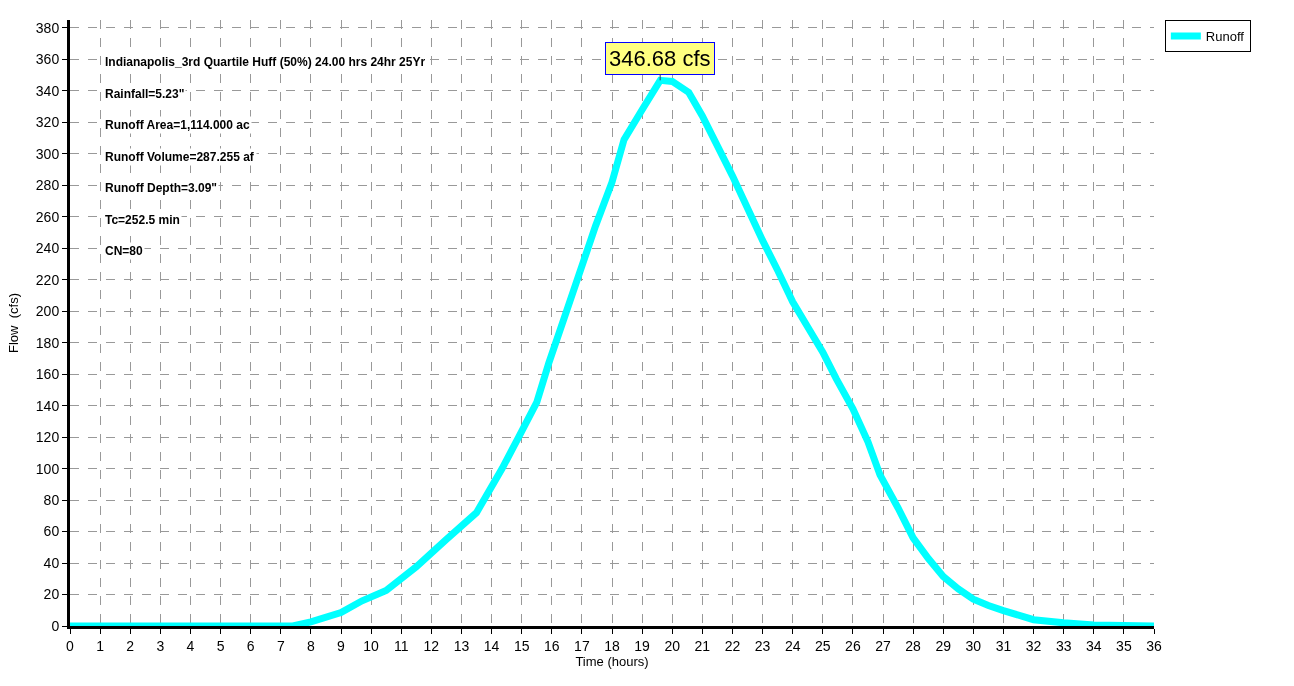 The height and width of the screenshot is (686, 1294). I want to click on x-tick-label: 12, so click(431, 645).